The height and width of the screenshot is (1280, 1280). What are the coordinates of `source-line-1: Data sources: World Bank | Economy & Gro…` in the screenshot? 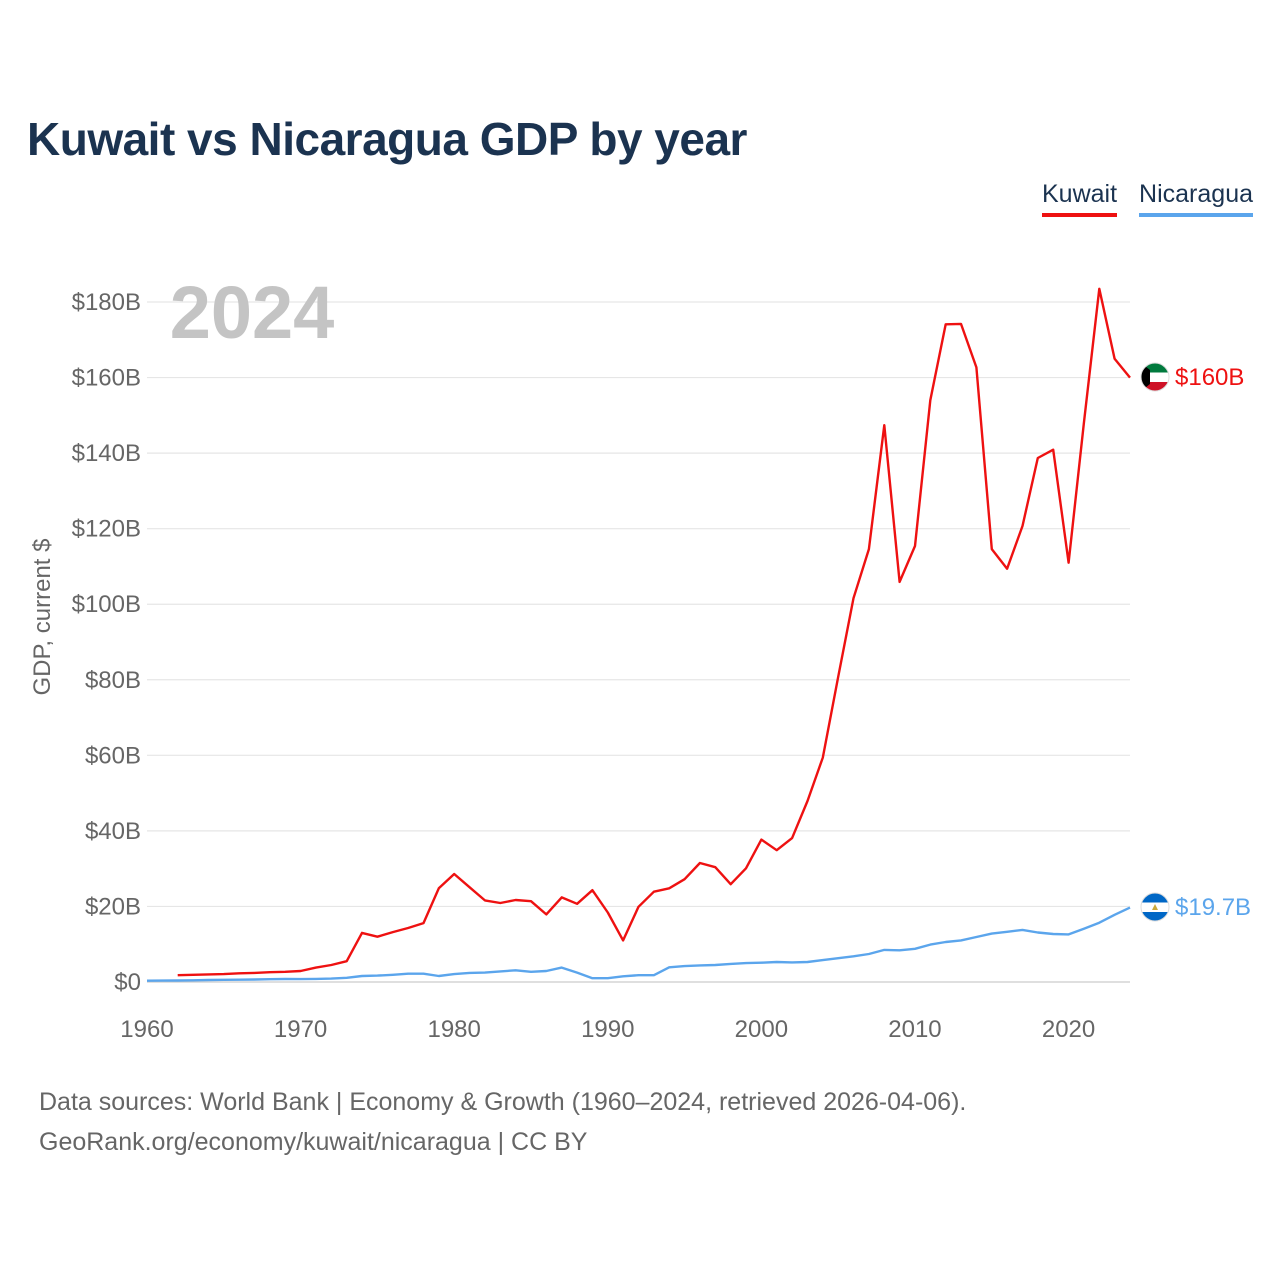 It's located at (503, 1102).